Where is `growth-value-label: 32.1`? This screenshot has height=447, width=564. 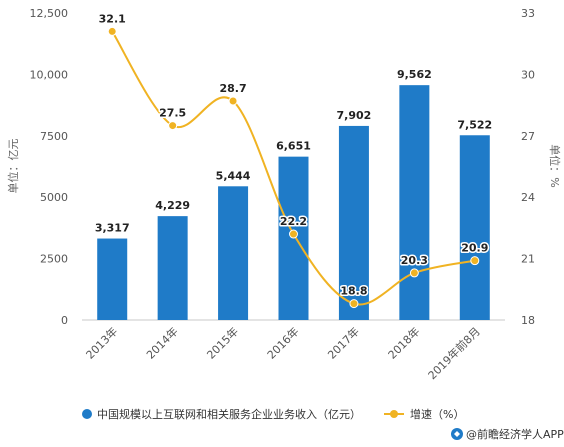
growth-value-label: 32.1 is located at coordinates (112, 18).